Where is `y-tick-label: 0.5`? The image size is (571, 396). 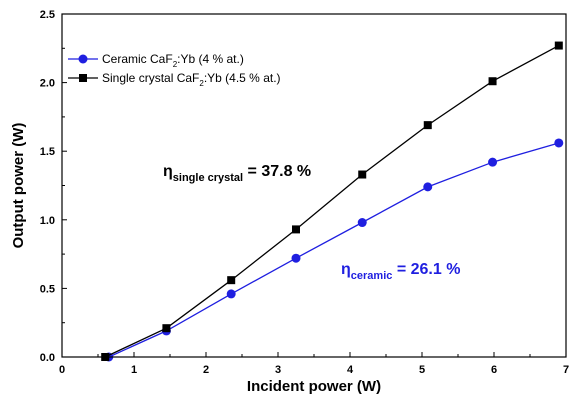 y-tick-label: 0.5 is located at coordinates (47, 289).